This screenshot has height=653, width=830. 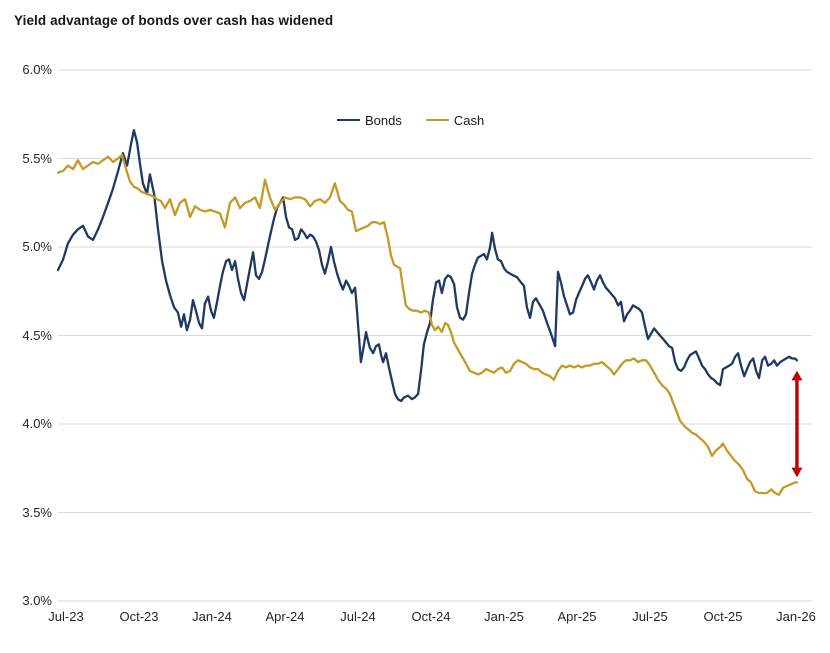 What do you see at coordinates (437, 120) in the screenshot?
I see `cash-line-swatch` at bounding box center [437, 120].